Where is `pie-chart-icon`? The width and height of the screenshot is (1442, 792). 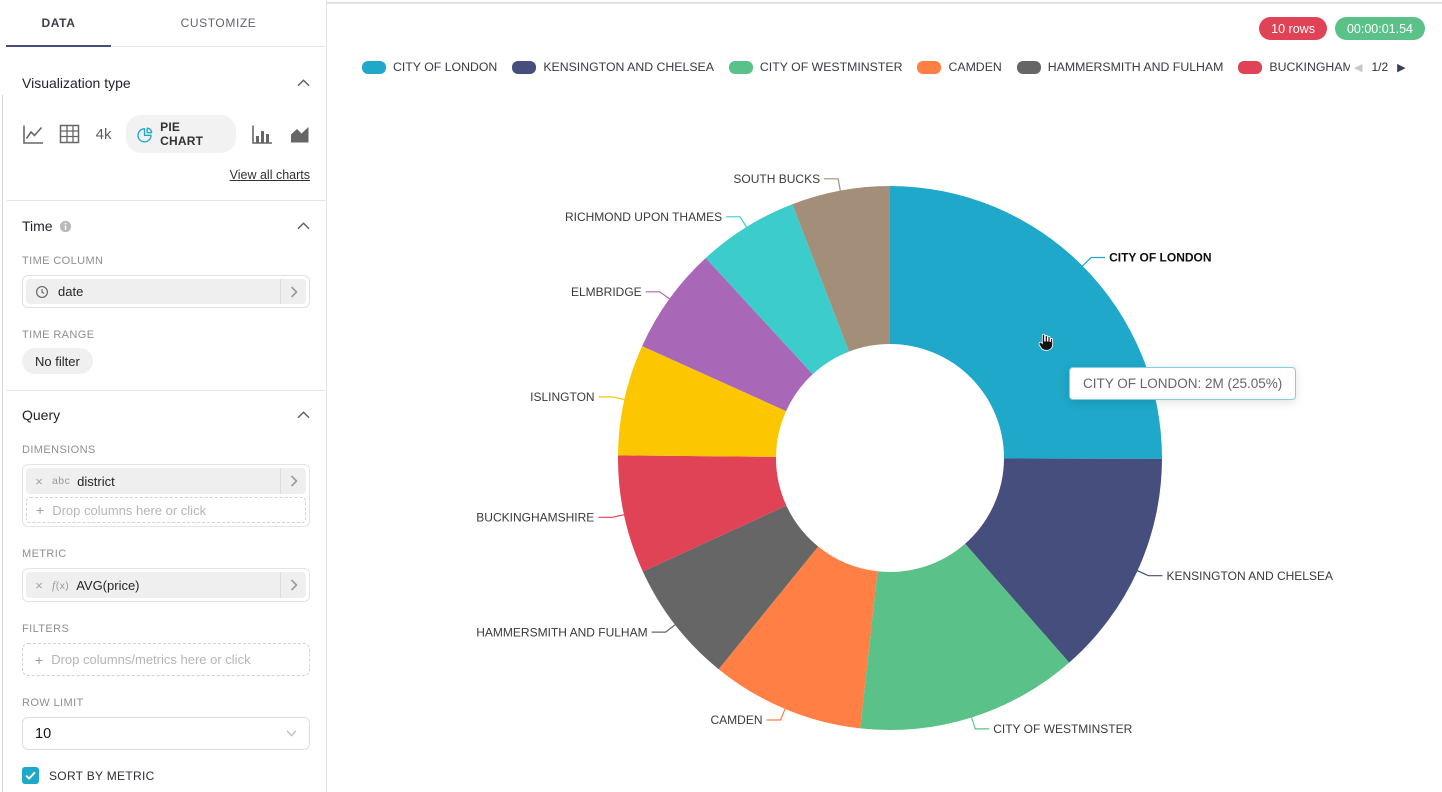 pie-chart-icon is located at coordinates (145, 134).